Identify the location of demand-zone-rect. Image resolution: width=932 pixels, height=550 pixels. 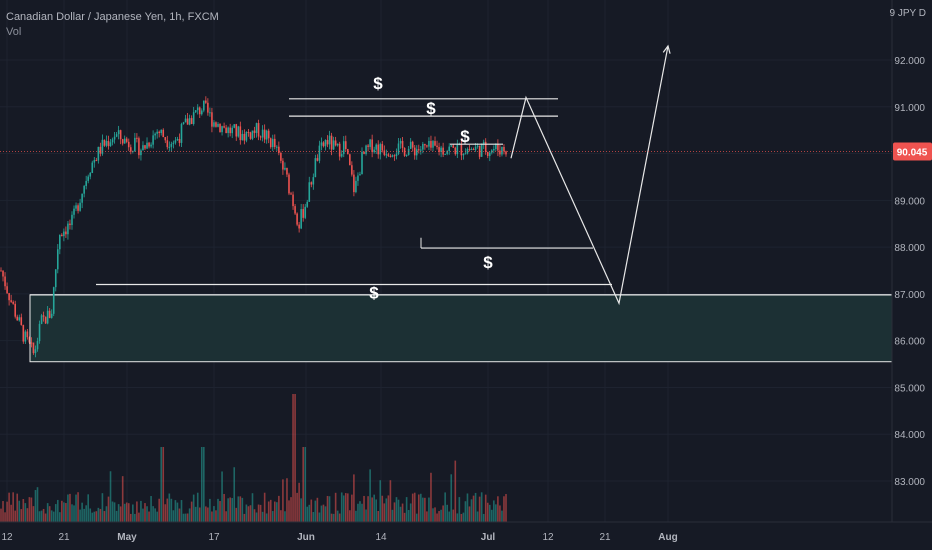
(461, 328).